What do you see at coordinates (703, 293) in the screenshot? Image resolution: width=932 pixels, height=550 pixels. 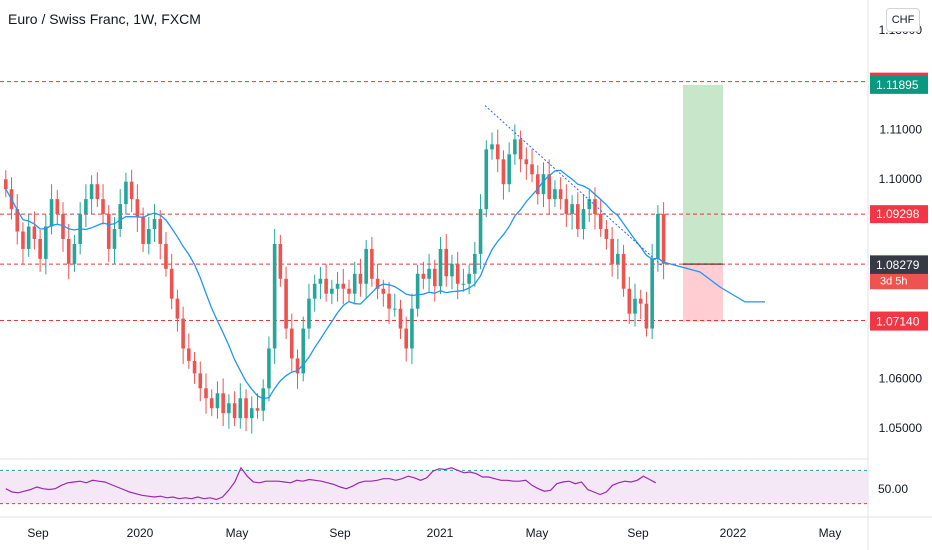 I see `stop-zone` at bounding box center [703, 293].